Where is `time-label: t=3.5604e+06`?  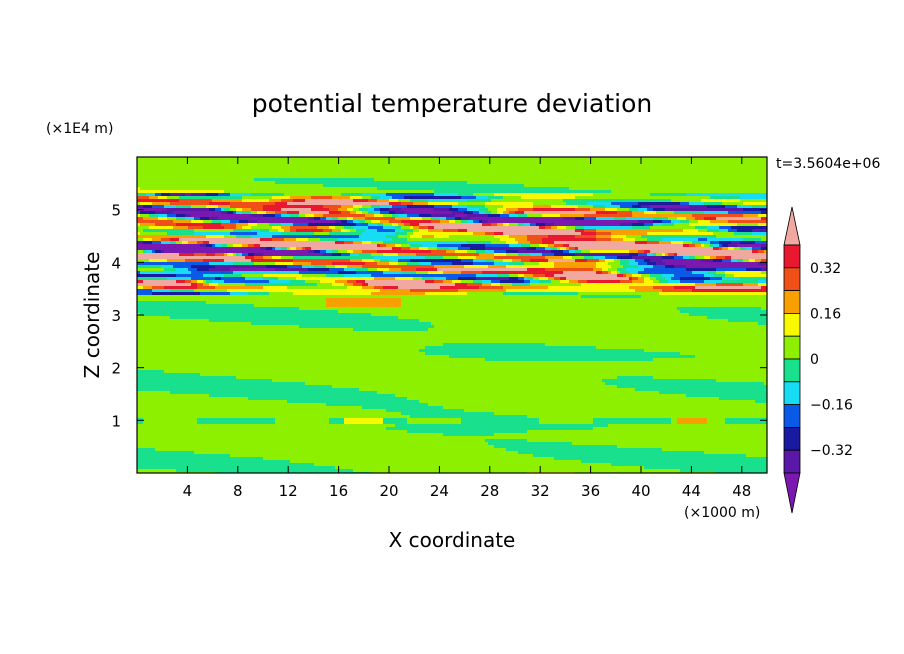 time-label: t=3.5604e+06 is located at coordinates (828, 164).